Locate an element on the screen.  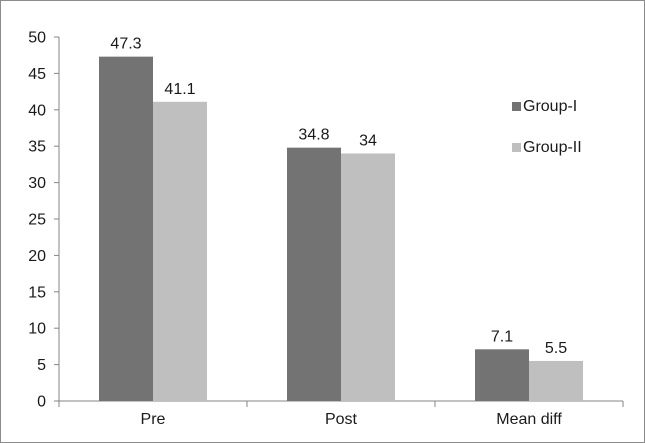
y-tick-label: 50 is located at coordinates (37, 38).